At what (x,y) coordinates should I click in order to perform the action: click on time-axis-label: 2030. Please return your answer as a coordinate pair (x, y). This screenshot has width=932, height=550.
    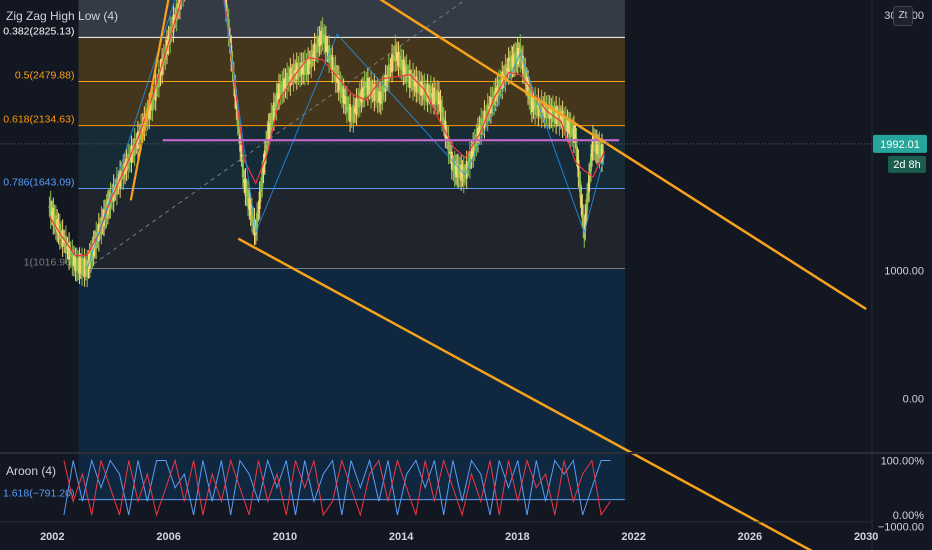
    Looking at the image, I should click on (866, 537).